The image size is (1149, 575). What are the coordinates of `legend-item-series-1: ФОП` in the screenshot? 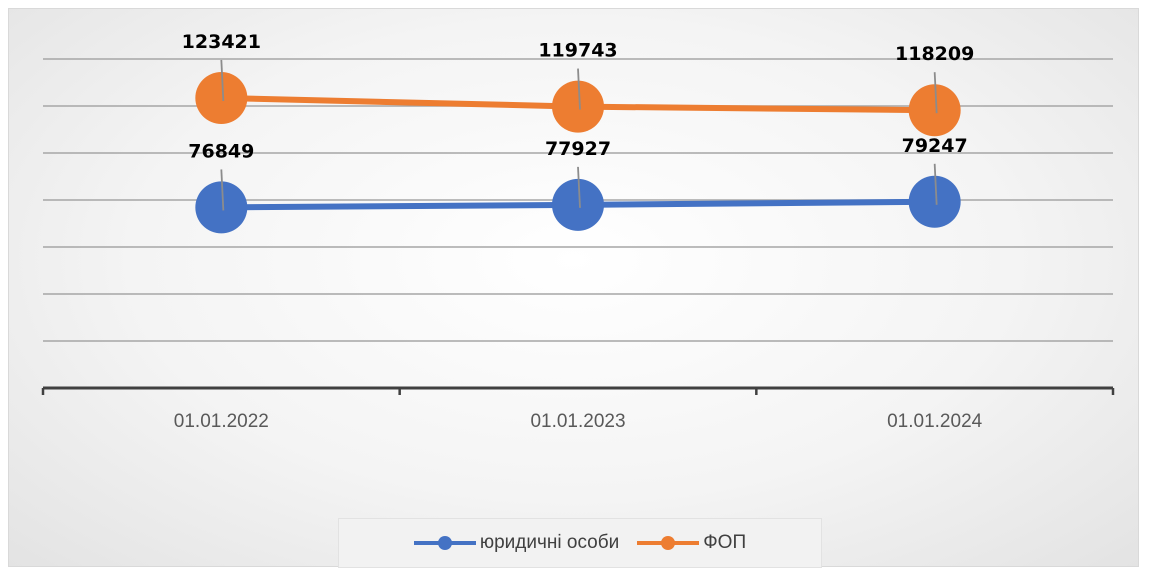 It's located at (691, 543).